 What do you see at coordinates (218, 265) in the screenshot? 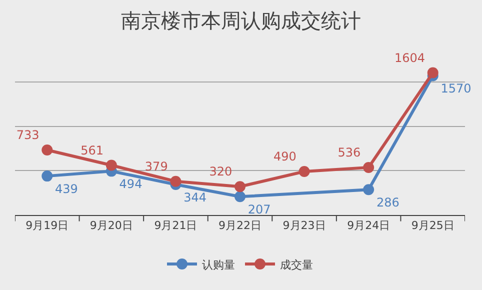
I see `legend-label: 认购量` at bounding box center [218, 265].